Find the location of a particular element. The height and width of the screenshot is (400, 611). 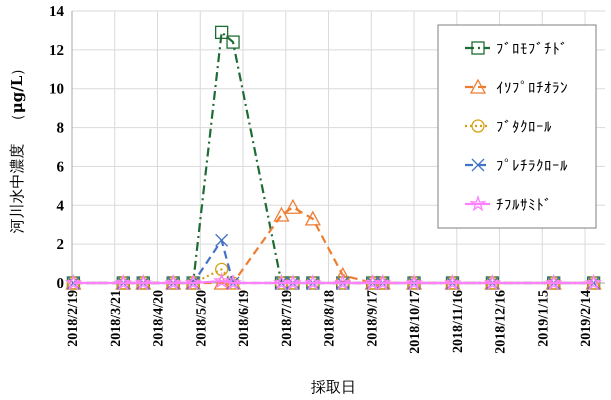

x-tick-label: 2018/8/18 is located at coordinates (330, 318).